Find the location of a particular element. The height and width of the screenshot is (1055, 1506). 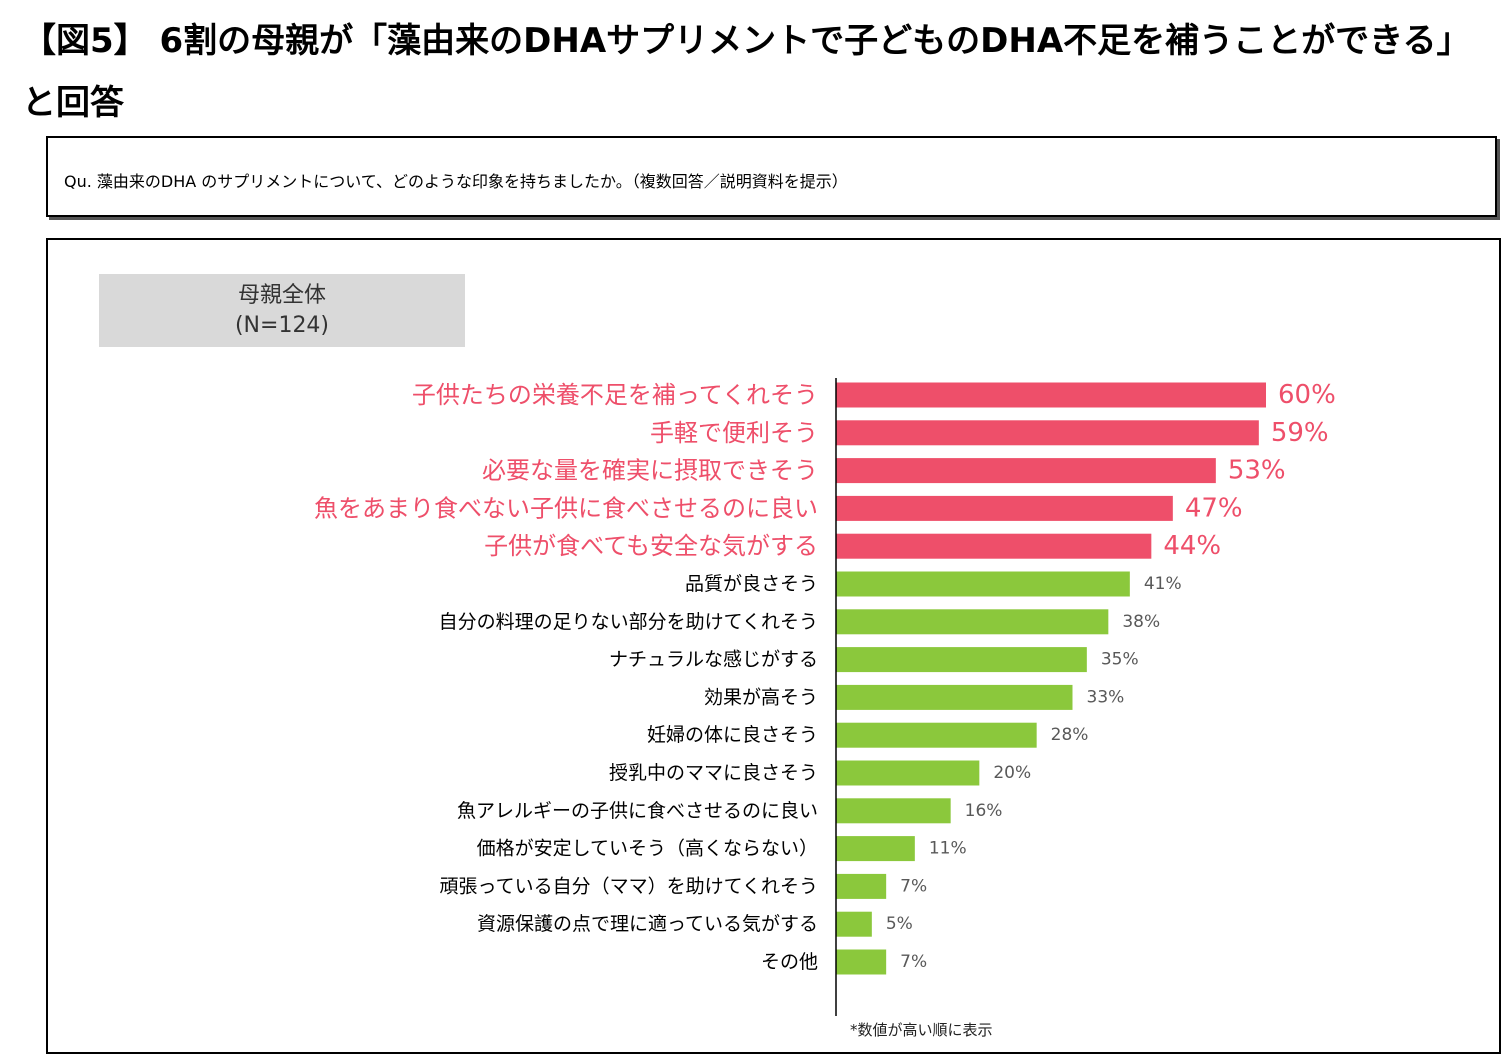

data-label: 41% is located at coordinates (1163, 584).